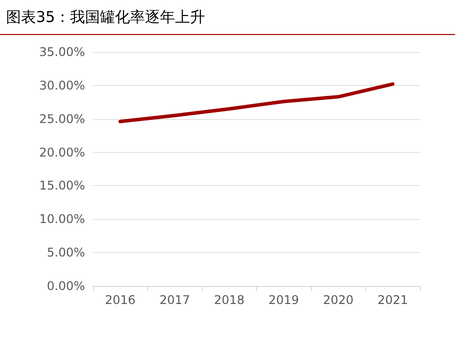 The image size is (465, 347). I want to click on x-tick-label: 2017, so click(174, 300).